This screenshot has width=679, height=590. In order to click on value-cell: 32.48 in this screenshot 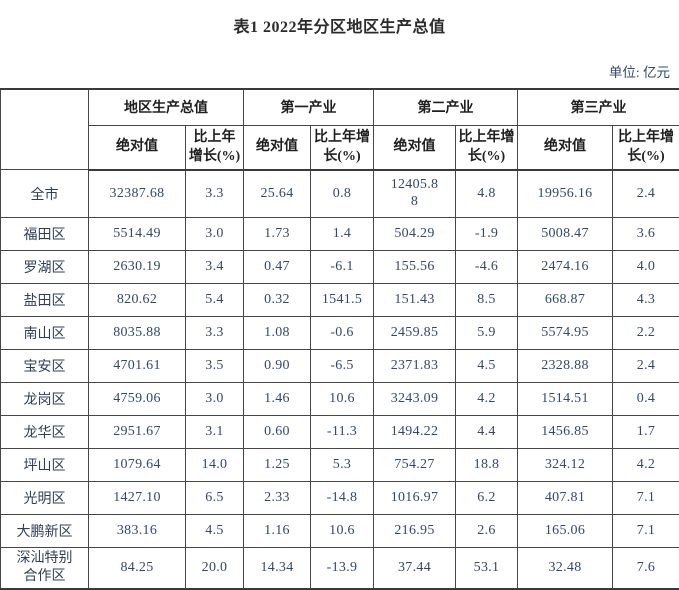, I will do `click(565, 568)`.